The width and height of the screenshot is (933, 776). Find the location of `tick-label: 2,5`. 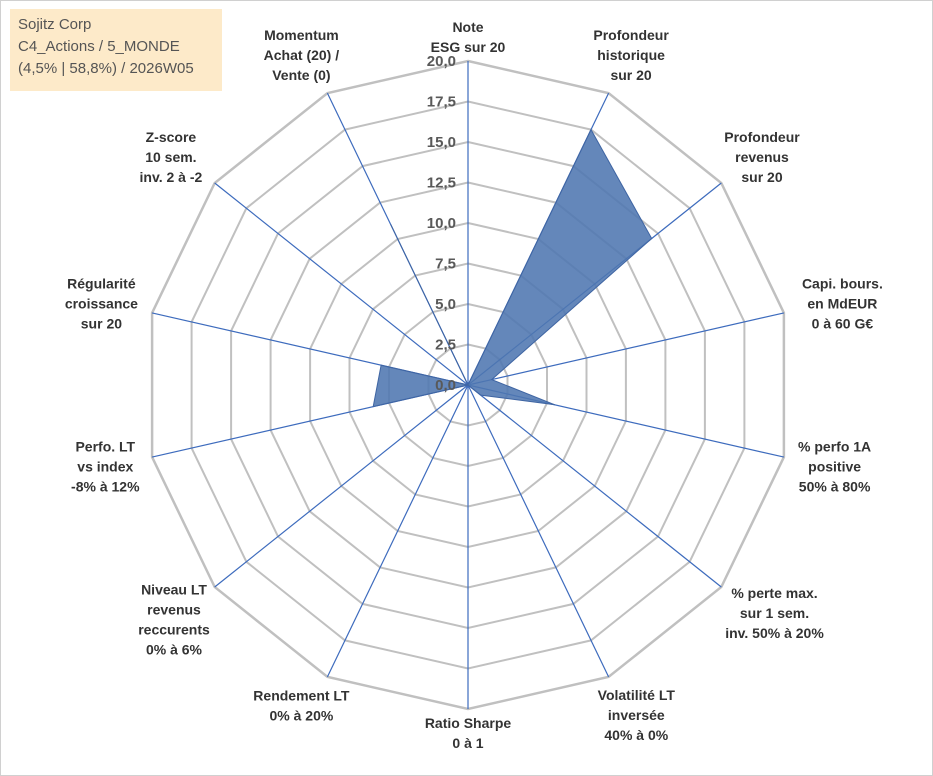

tick-label: 2,5 is located at coordinates (445, 345).